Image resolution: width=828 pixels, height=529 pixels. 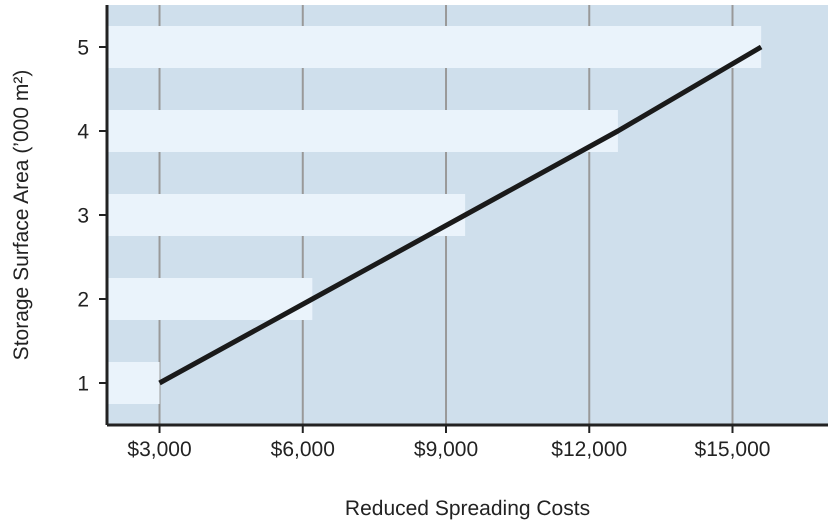 I want to click on y-axis-title: Storage Surface Area (’000 m²), so click(x=21, y=215).